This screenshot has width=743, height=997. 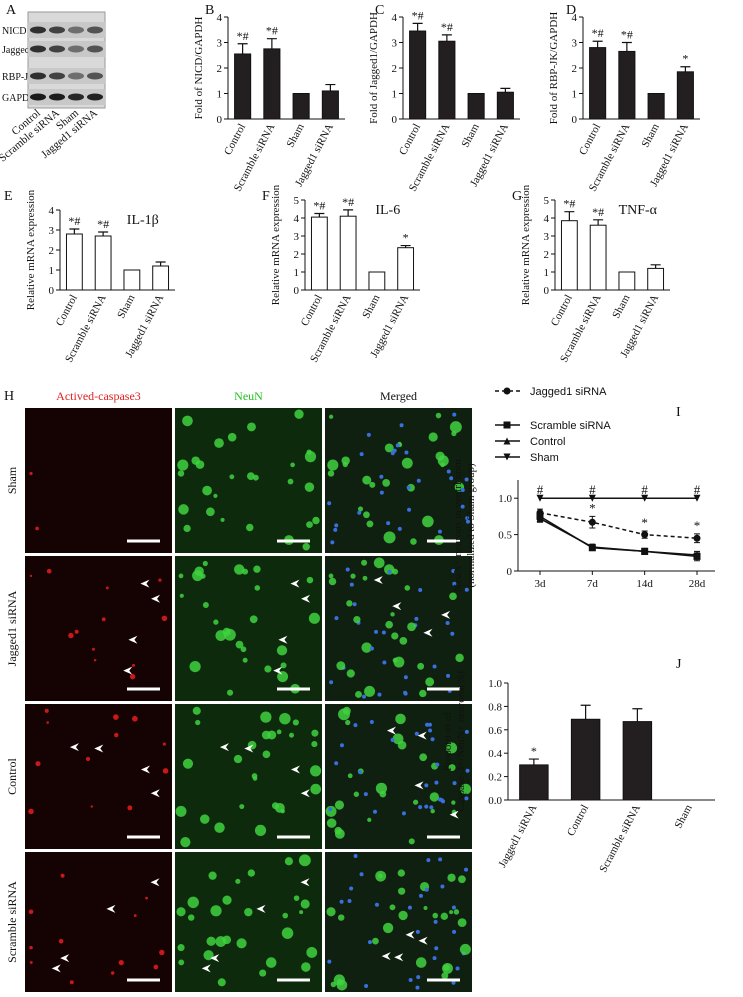 What do you see at coordinates (505, 499) in the screenshot?
I see `y-tick-label: 1.0` at bounding box center [505, 499].